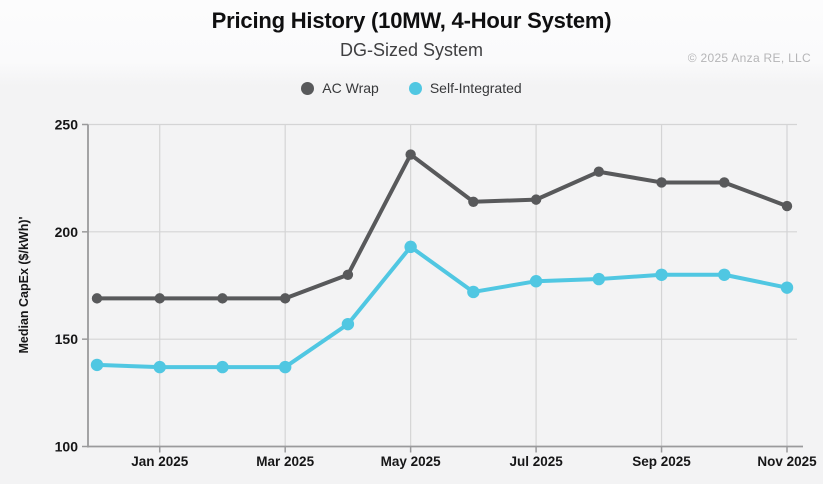 This screenshot has width=823, height=484. I want to click on ac-wrap-series-dot-icon, so click(308, 88).